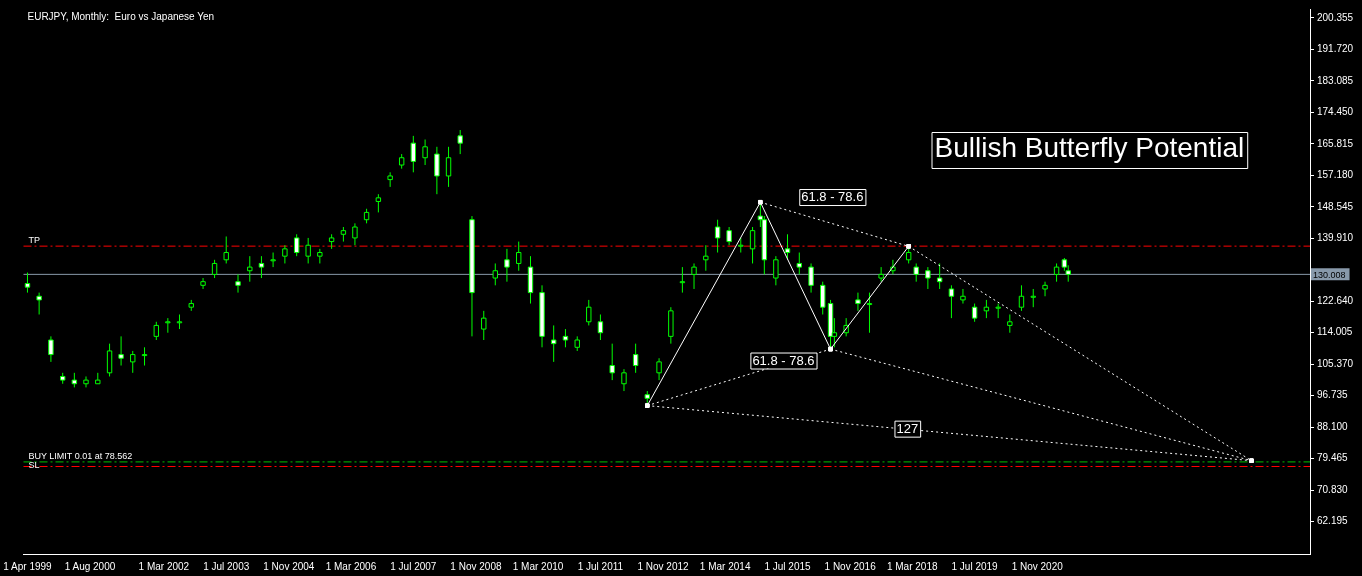  Describe the element at coordinates (1335, 112) in the screenshot. I see `y-tick-label: 174.450` at that location.